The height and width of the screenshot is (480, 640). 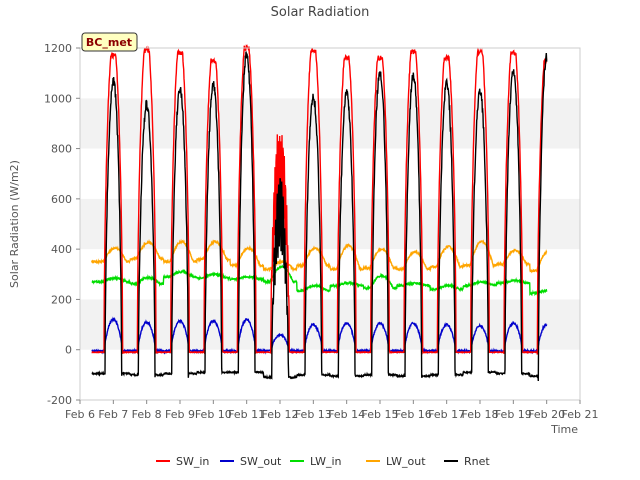 I want to click on x-tick-label: Feb 20, so click(x=546, y=414).